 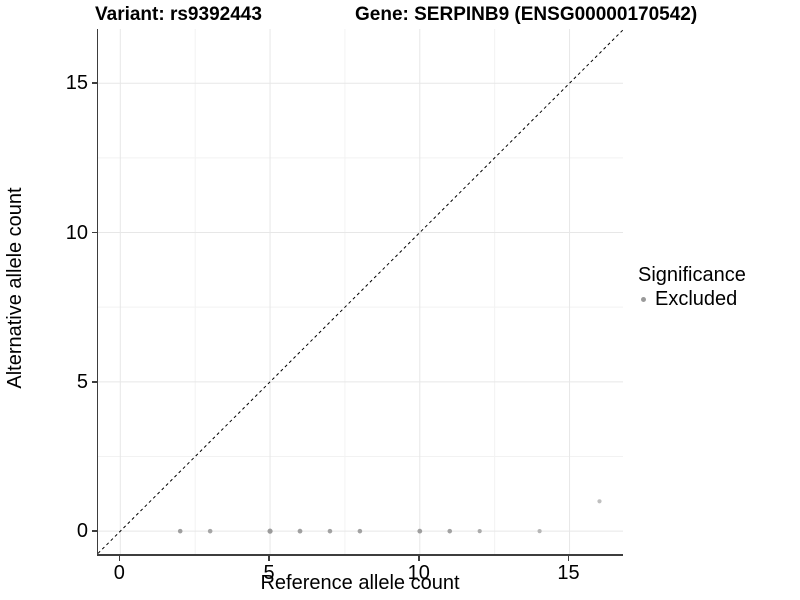 I want to click on legend-title: Significance, so click(x=692, y=275).